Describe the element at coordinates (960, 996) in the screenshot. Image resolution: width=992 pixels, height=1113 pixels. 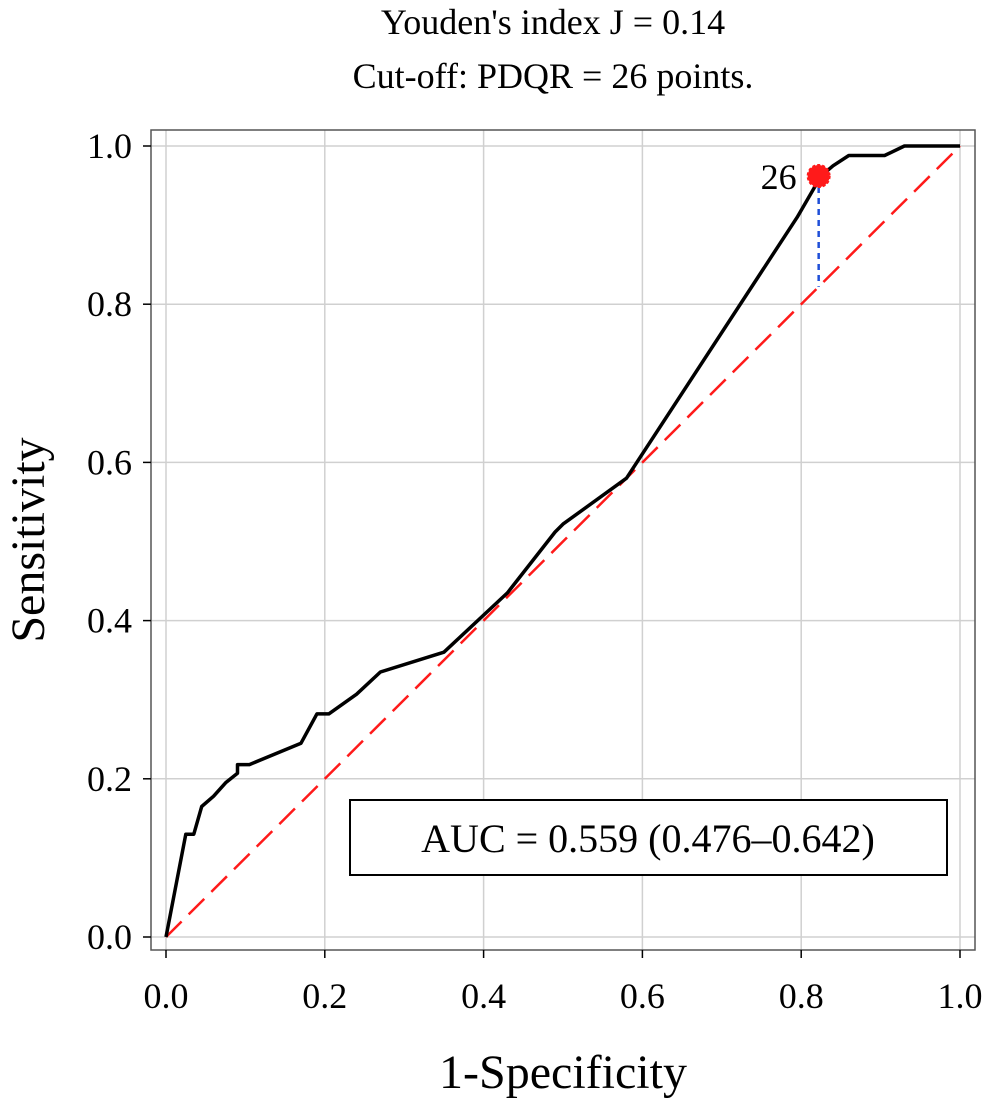
I see `x-tick-label: 1.0` at that location.